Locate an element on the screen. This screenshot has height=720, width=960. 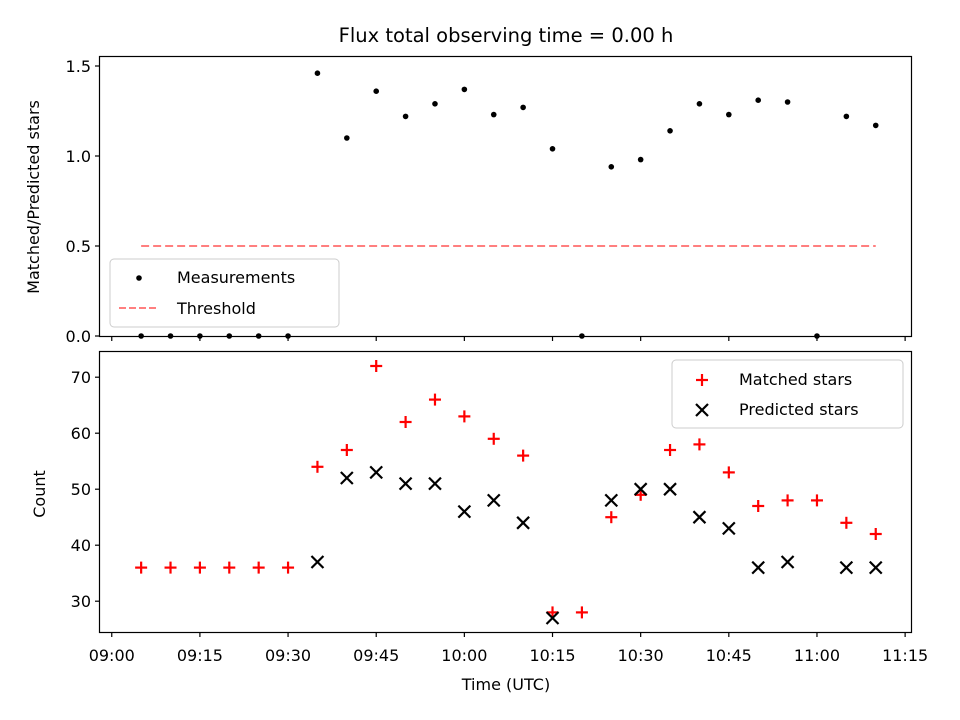
ratio-y-tick-label: 0.5 is located at coordinates (78, 246).